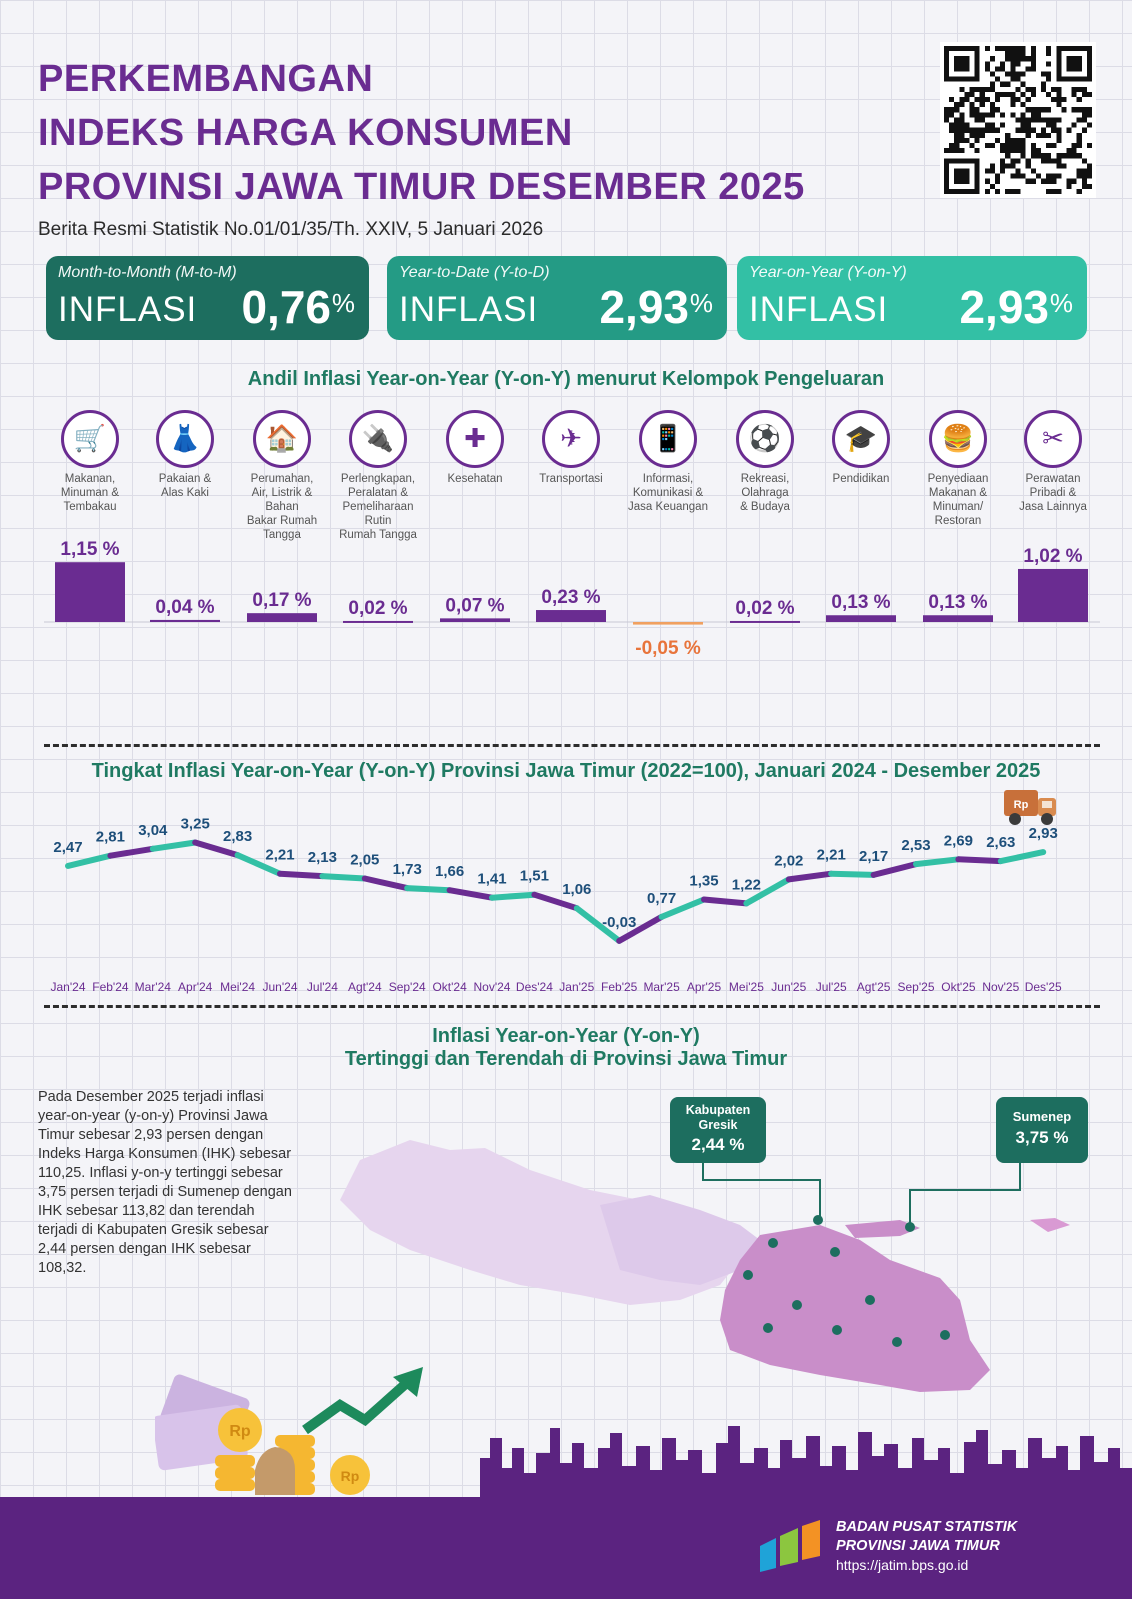 Image resolution: width=1132 pixels, height=1599 pixels. Describe the element at coordinates (819, 309) in the screenshot. I see `yoy-label: INFLASI` at that location.